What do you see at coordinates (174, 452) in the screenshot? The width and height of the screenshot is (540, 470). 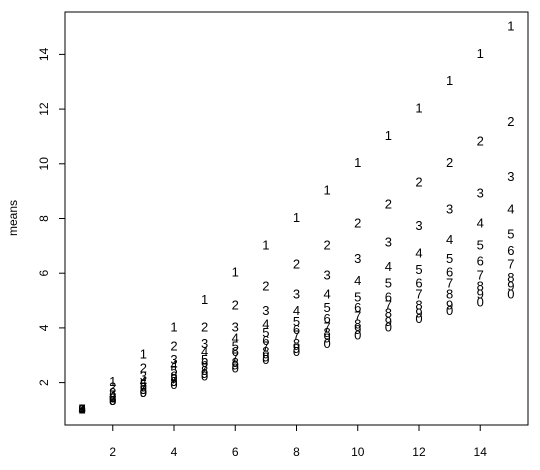 I see `x-tick-label: 4` at bounding box center [174, 452].